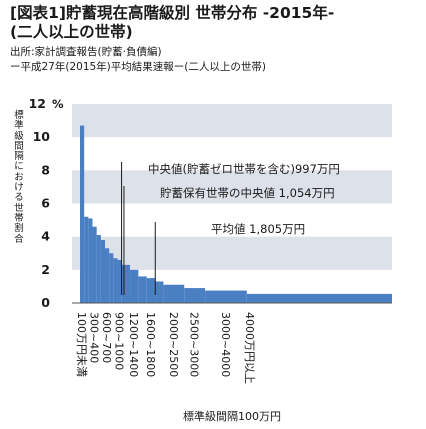  I want to click on x-tick-label: 600~700, so click(106, 337).